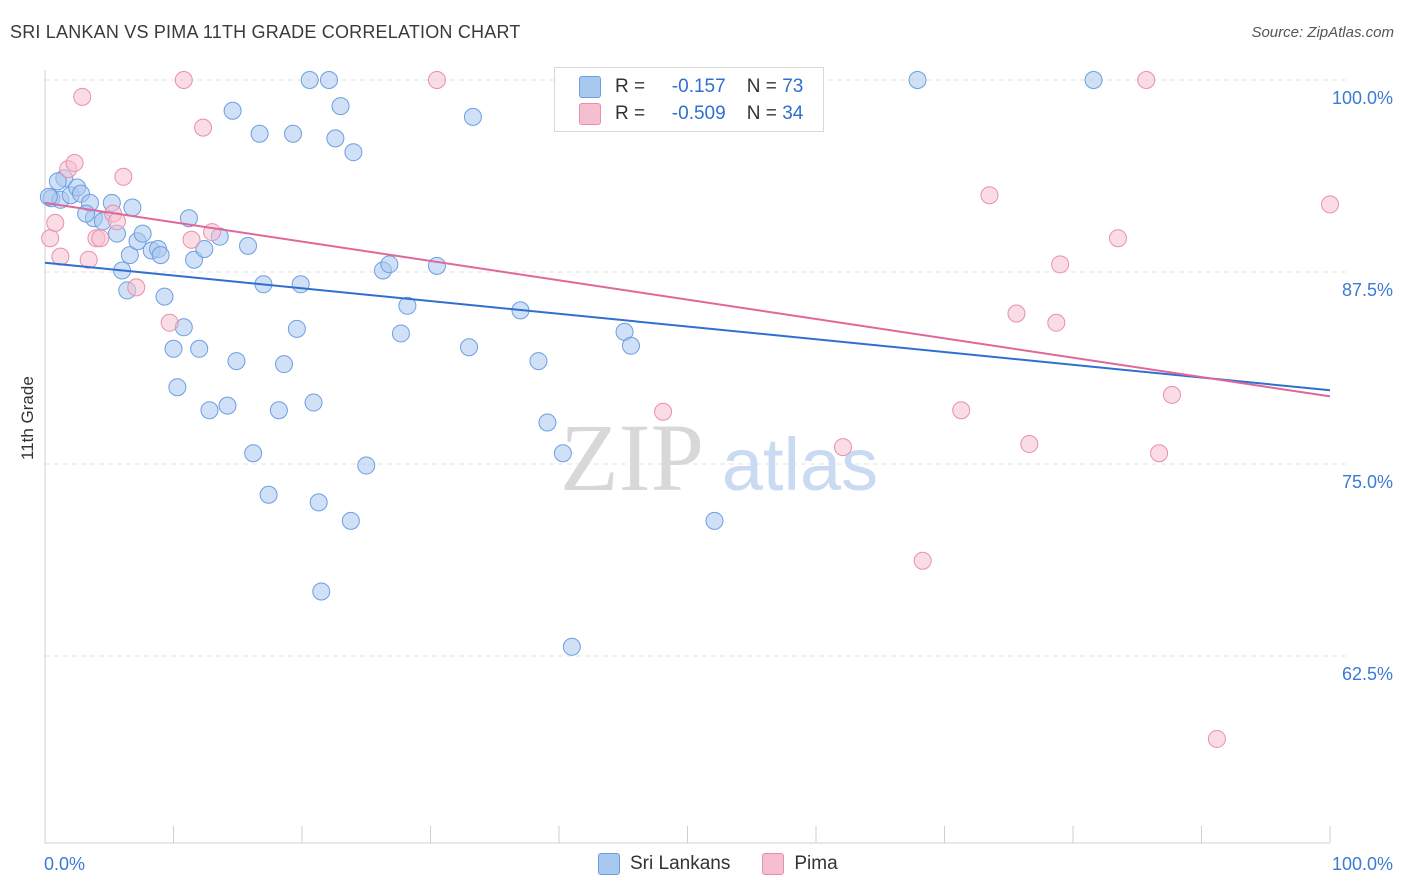 The height and width of the screenshot is (892, 1406). What do you see at coordinates (630, 86) in the screenshot?
I see `legend-r-label: R =` at bounding box center [630, 86].